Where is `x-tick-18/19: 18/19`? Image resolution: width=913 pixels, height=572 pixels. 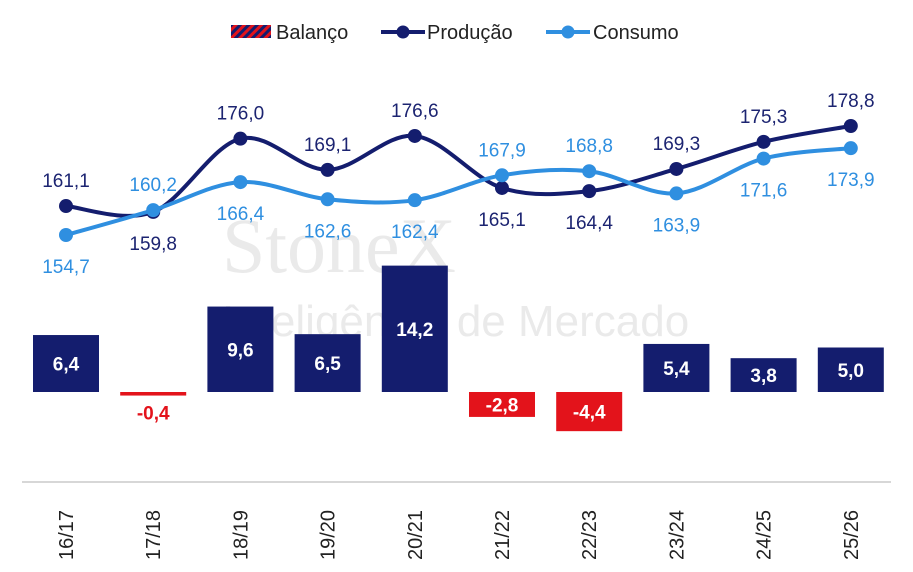
x-tick-18/19: 18/19 is located at coordinates (241, 535).